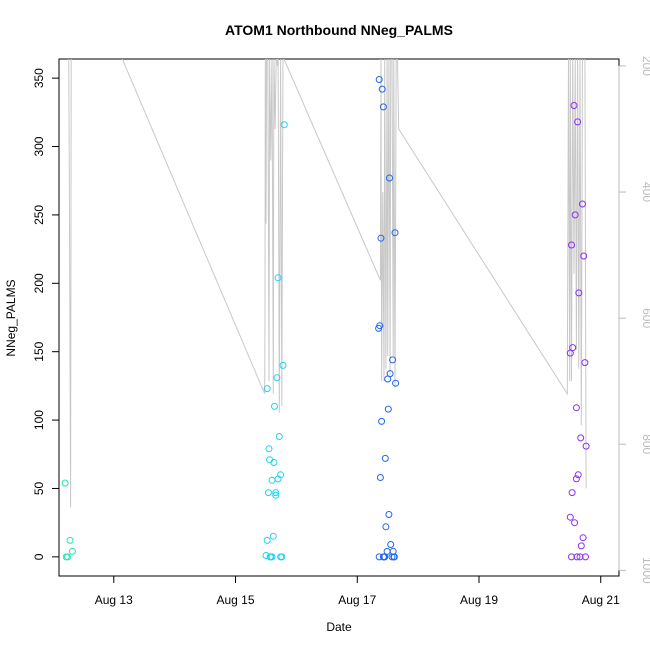  I want to click on y-tick-label: 150, so click(39, 351).